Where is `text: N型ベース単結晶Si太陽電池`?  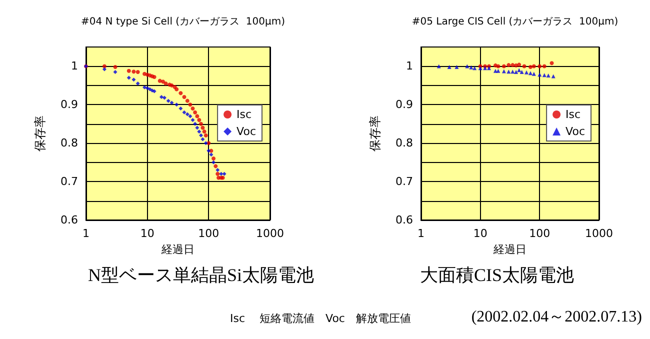 text: N型ベース単結晶Si太陽電池 is located at coordinates (201, 275).